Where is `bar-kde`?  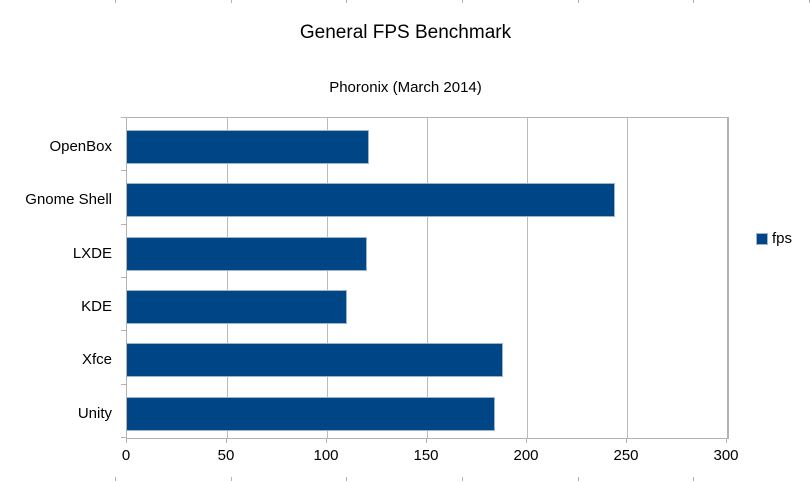
bar-kde is located at coordinates (237, 307).